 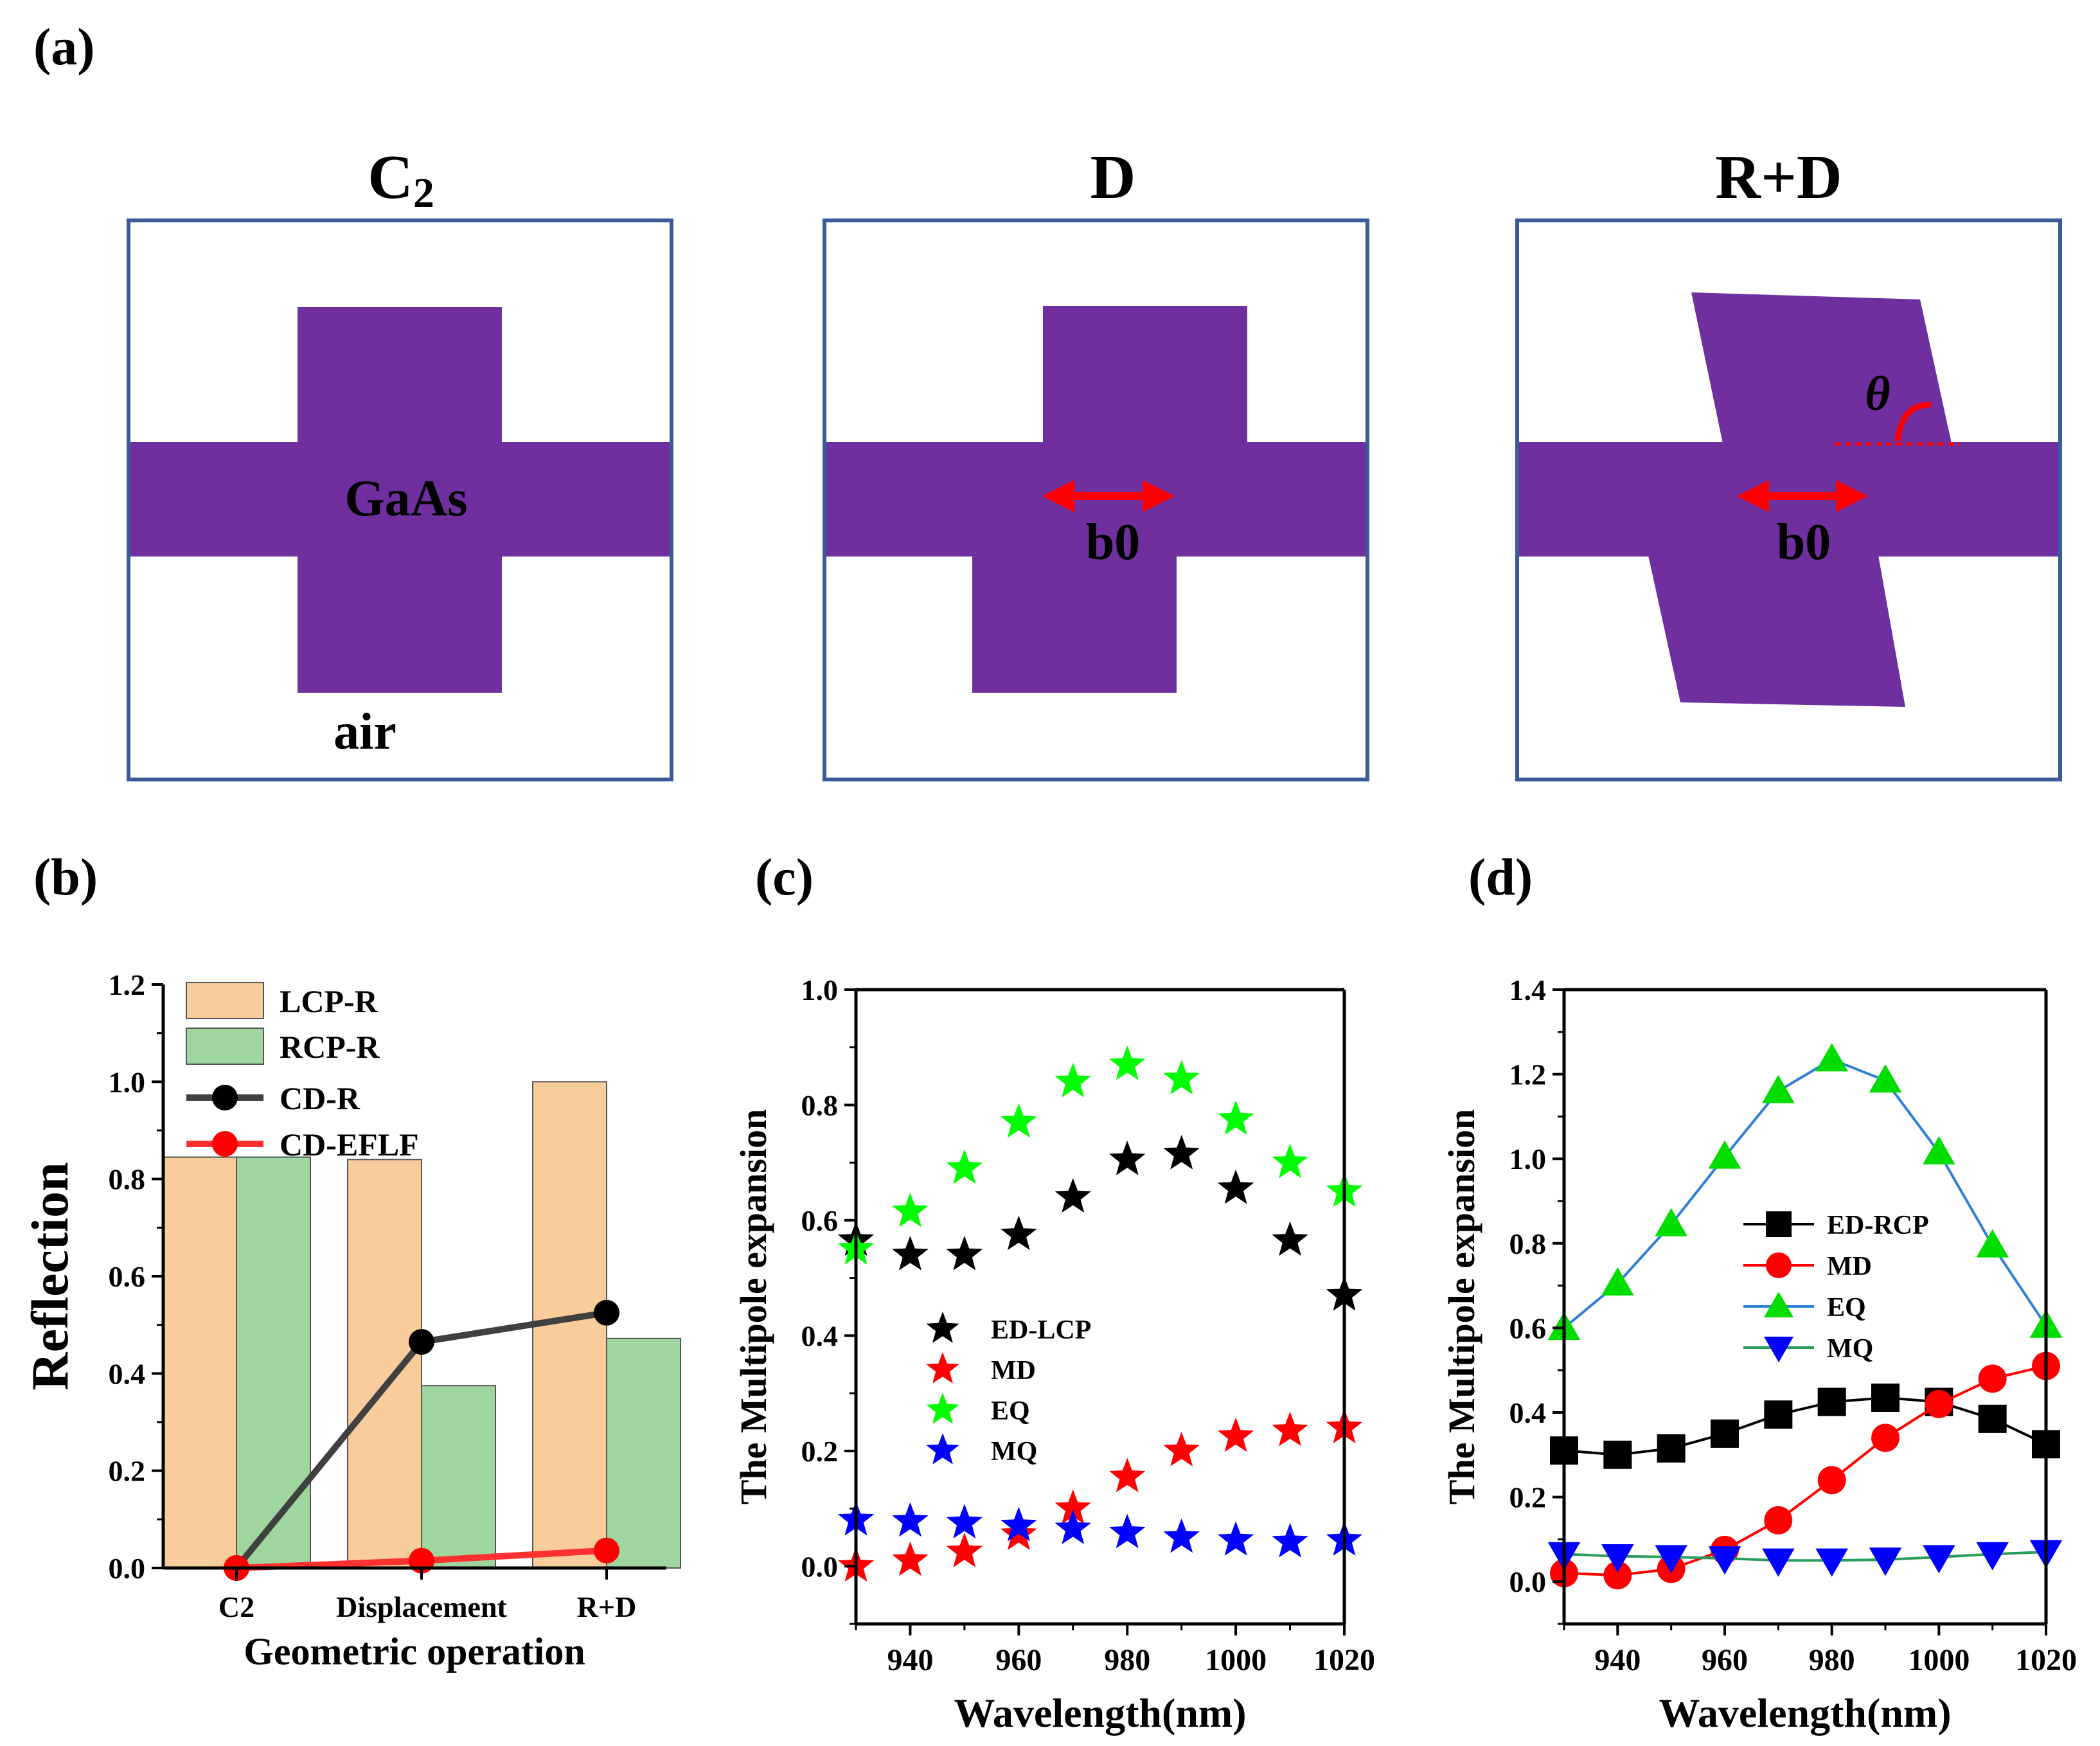 I want to click on x-tick-label: R+D, so click(x=607, y=1606).